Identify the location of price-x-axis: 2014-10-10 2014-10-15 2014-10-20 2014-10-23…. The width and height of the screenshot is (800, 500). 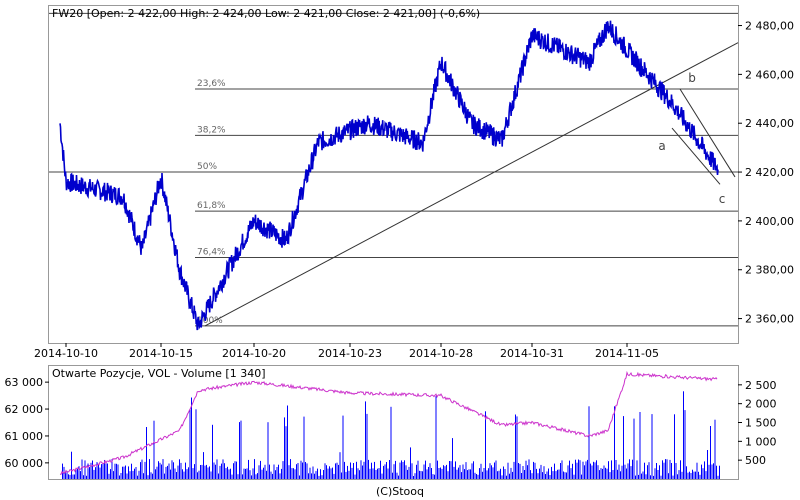
(346, 351).